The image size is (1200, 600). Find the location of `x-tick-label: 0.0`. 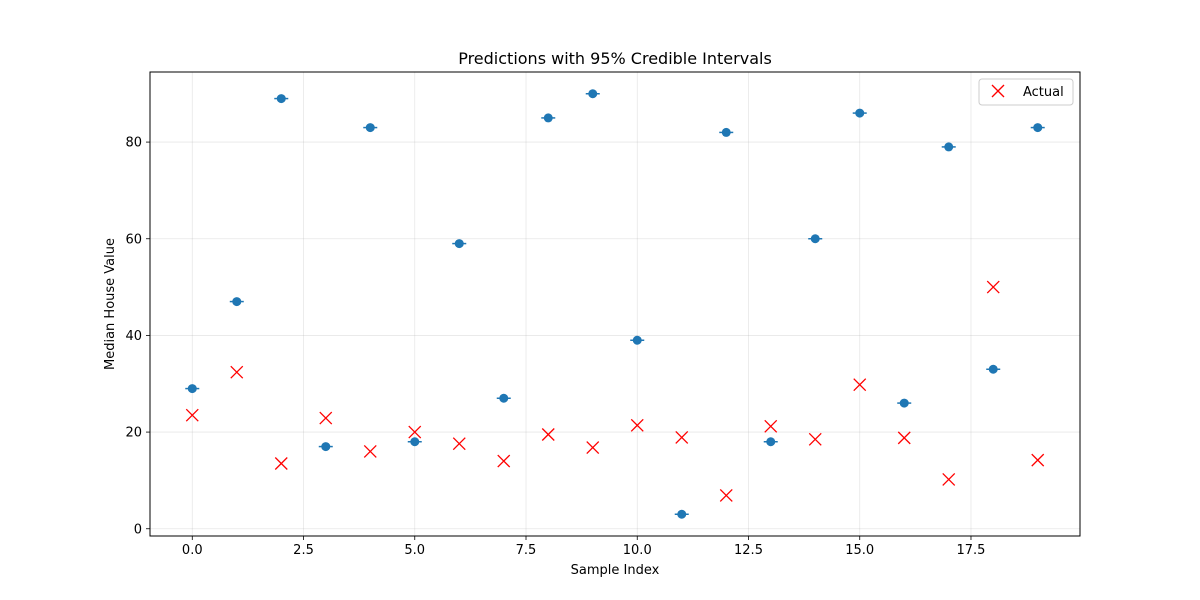

x-tick-label: 0.0 is located at coordinates (192, 550).